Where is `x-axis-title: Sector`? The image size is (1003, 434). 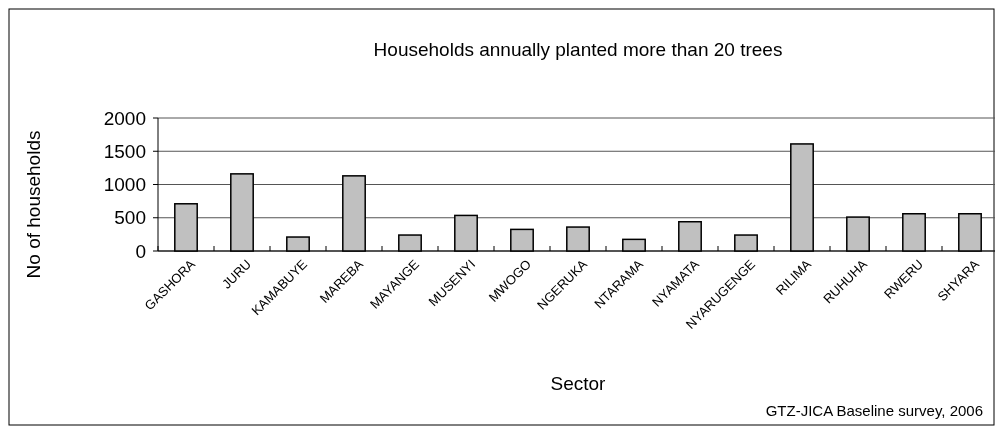 x-axis-title: Sector is located at coordinates (578, 383).